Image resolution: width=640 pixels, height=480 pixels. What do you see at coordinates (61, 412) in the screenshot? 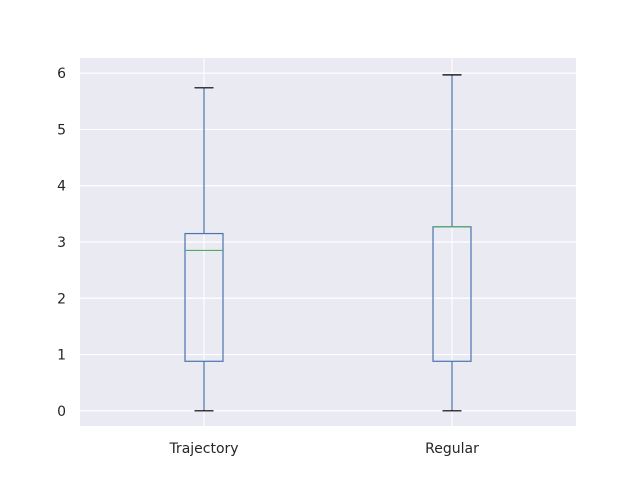
I see `y-tick-label: 0` at bounding box center [61, 412].